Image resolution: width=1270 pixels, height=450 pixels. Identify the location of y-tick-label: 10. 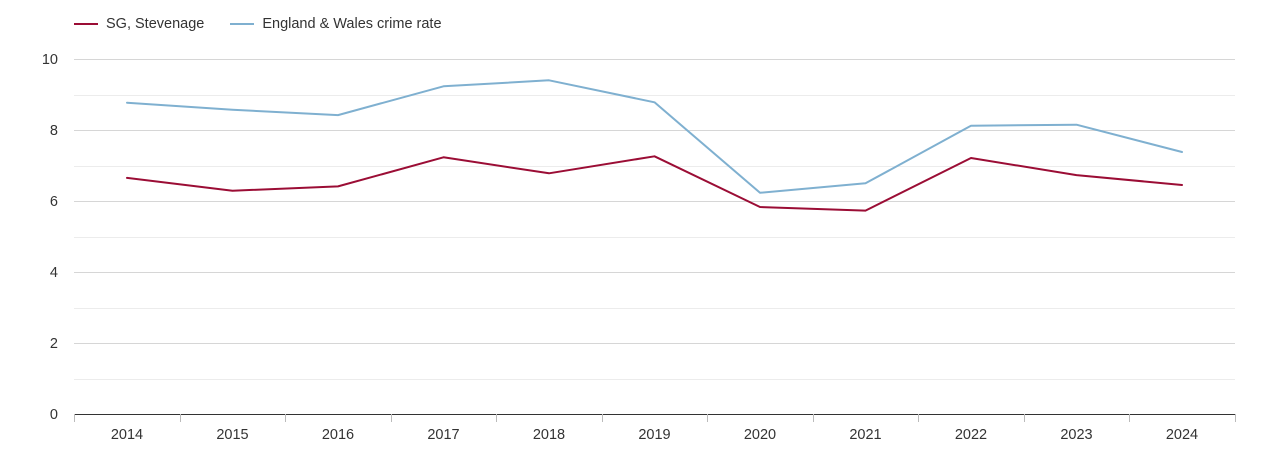
(50, 60).